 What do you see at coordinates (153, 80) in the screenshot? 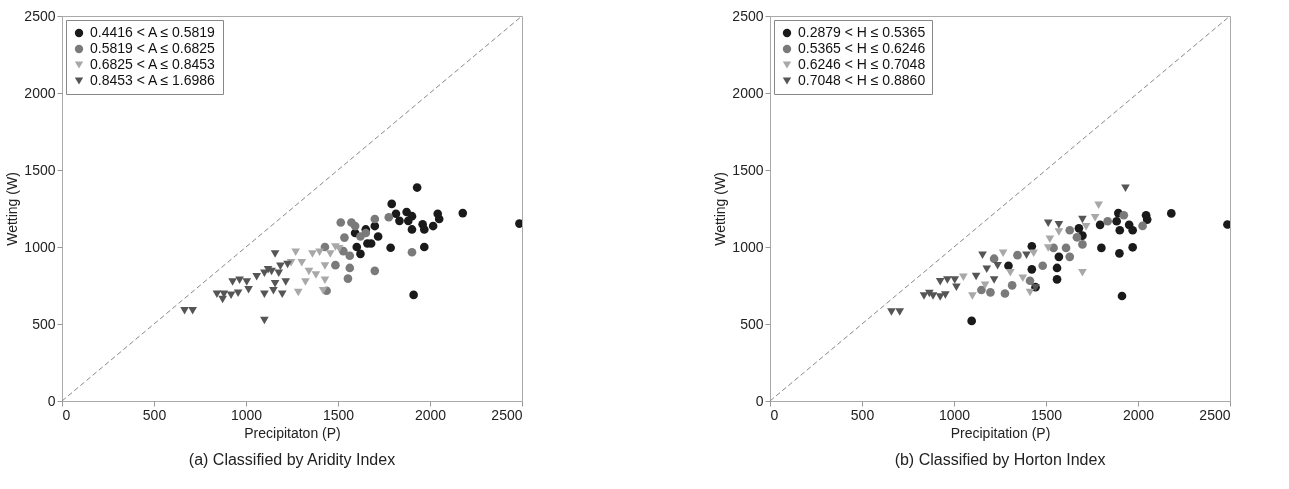
I see `legend-label: 0.8453 < A ≤ 1.6986` at bounding box center [153, 80].